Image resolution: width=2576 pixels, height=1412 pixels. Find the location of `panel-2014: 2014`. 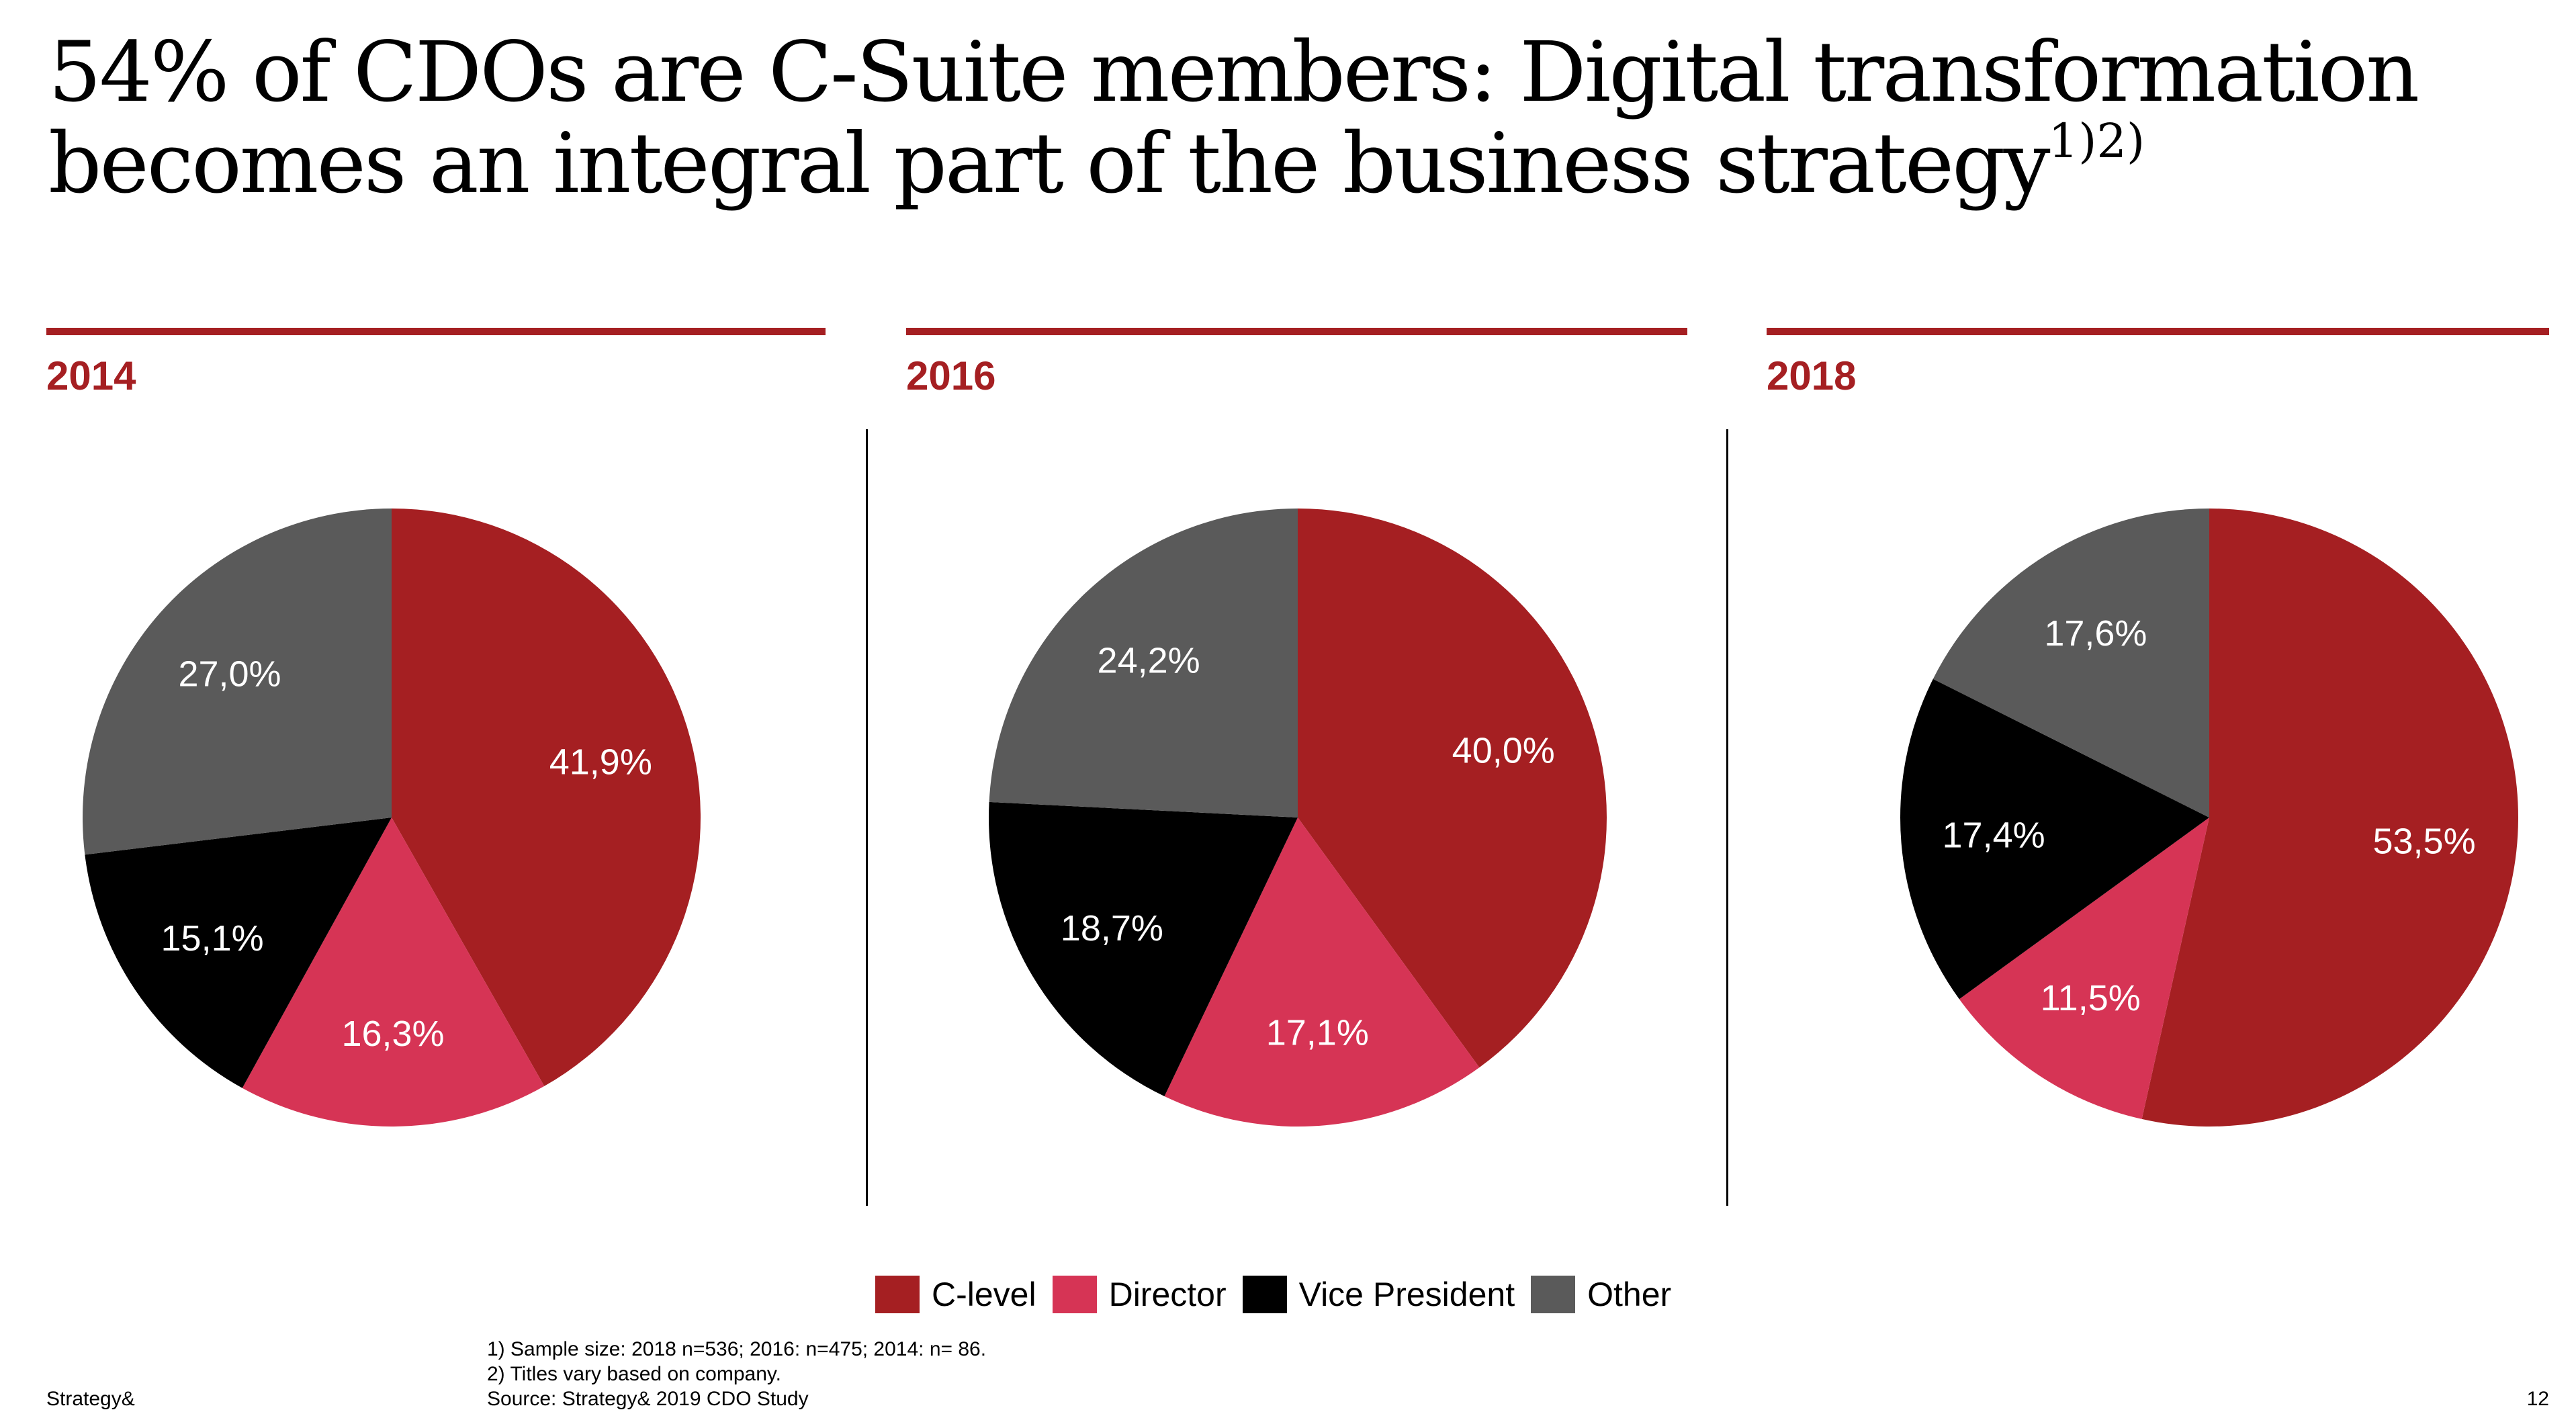

panel-2014: 2014 is located at coordinates (436, 363).